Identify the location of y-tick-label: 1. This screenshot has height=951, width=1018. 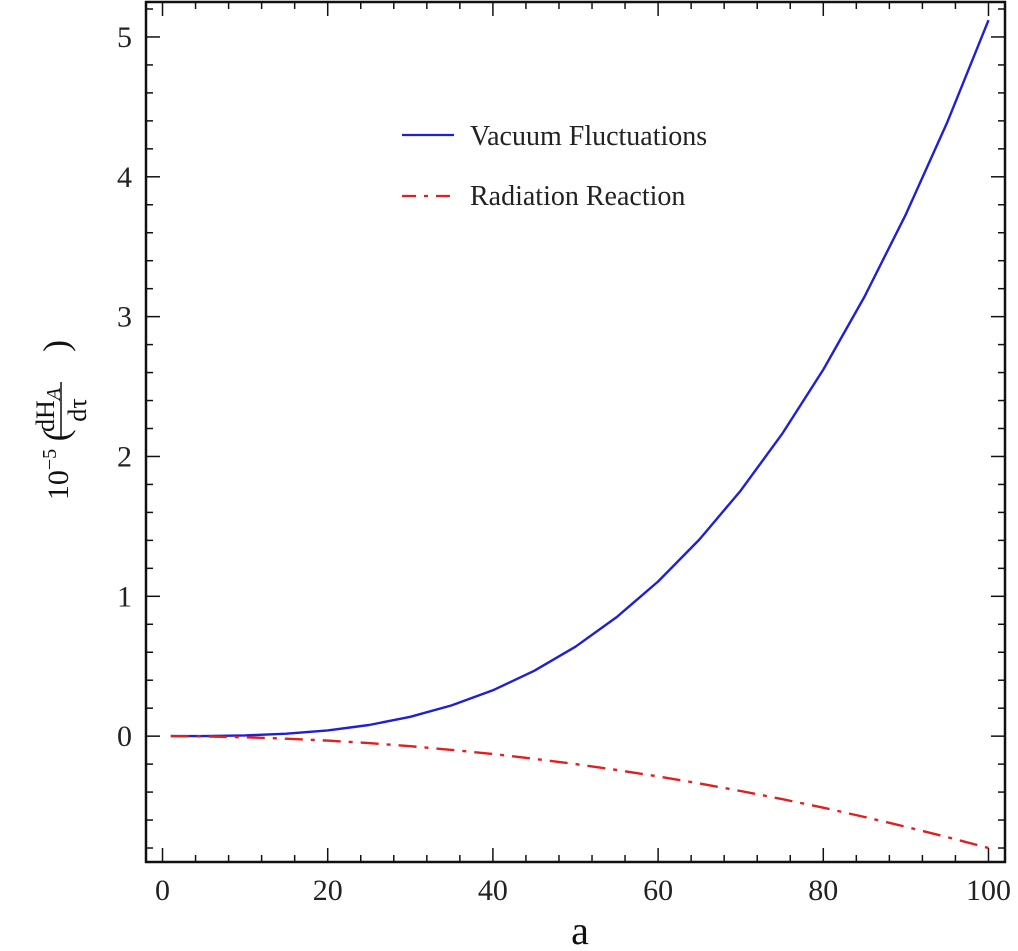
(124, 596).